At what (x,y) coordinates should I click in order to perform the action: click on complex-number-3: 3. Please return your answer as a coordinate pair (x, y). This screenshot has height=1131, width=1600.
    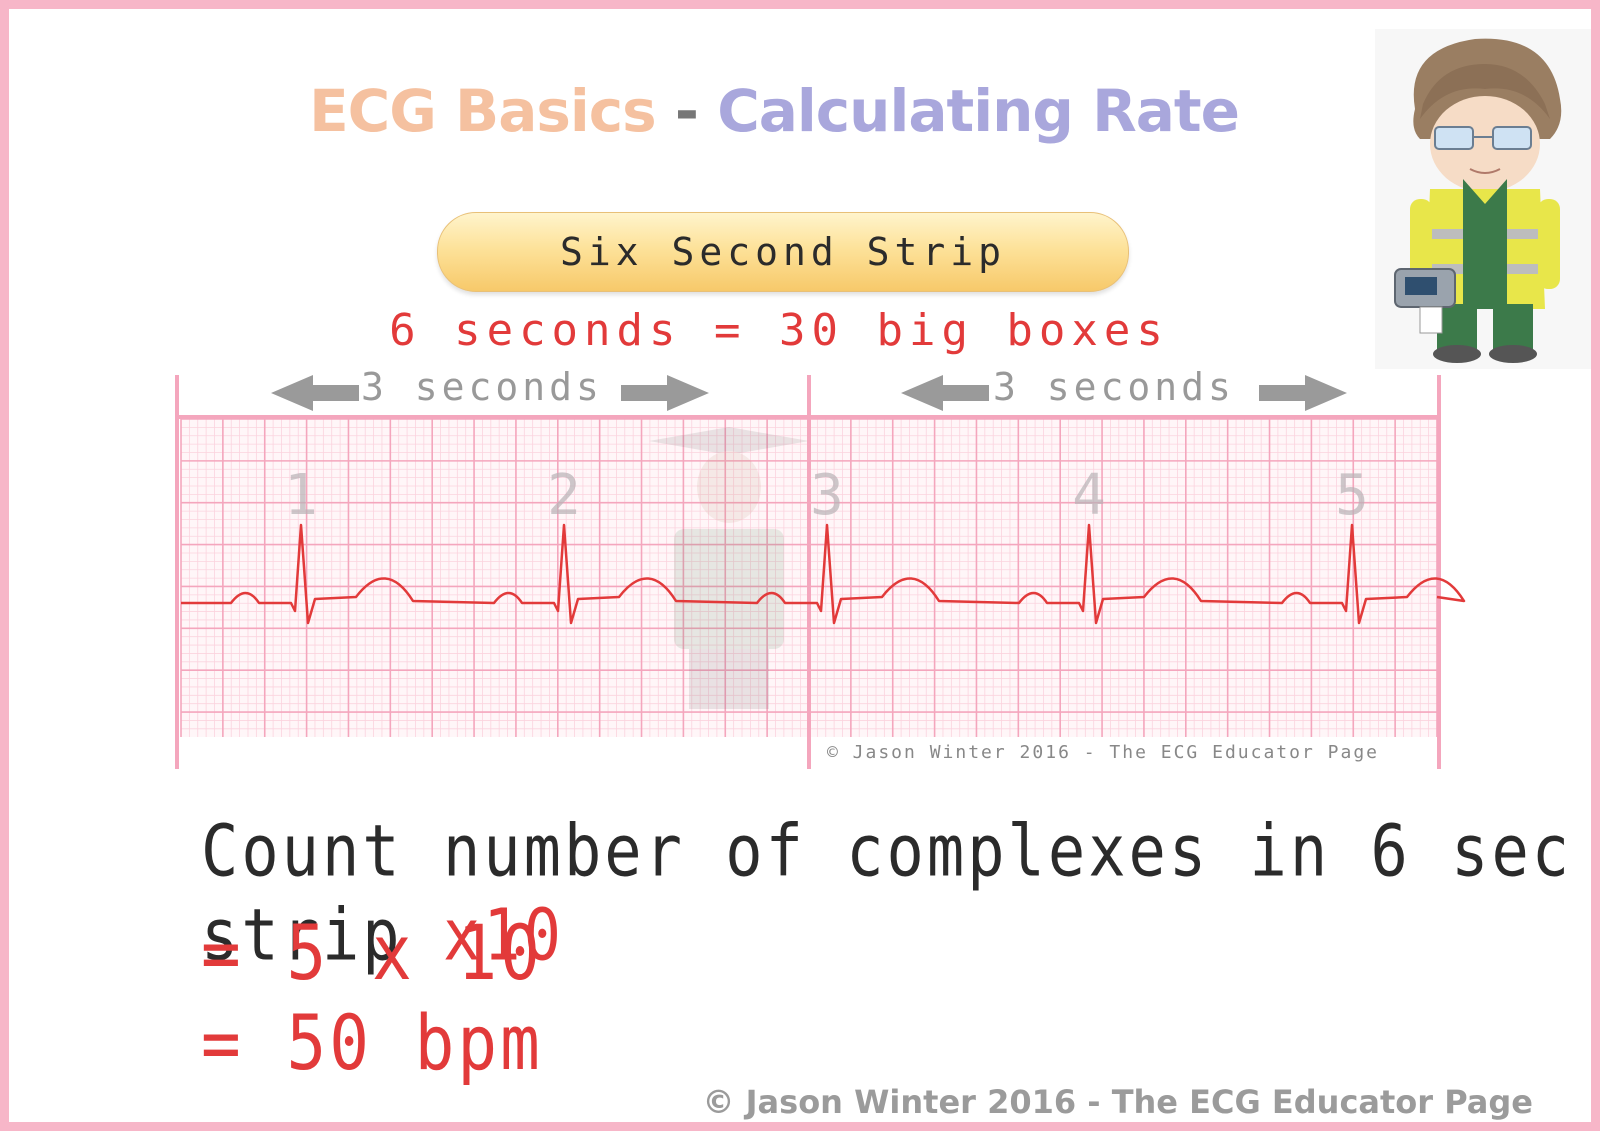
    Looking at the image, I should click on (827, 495).